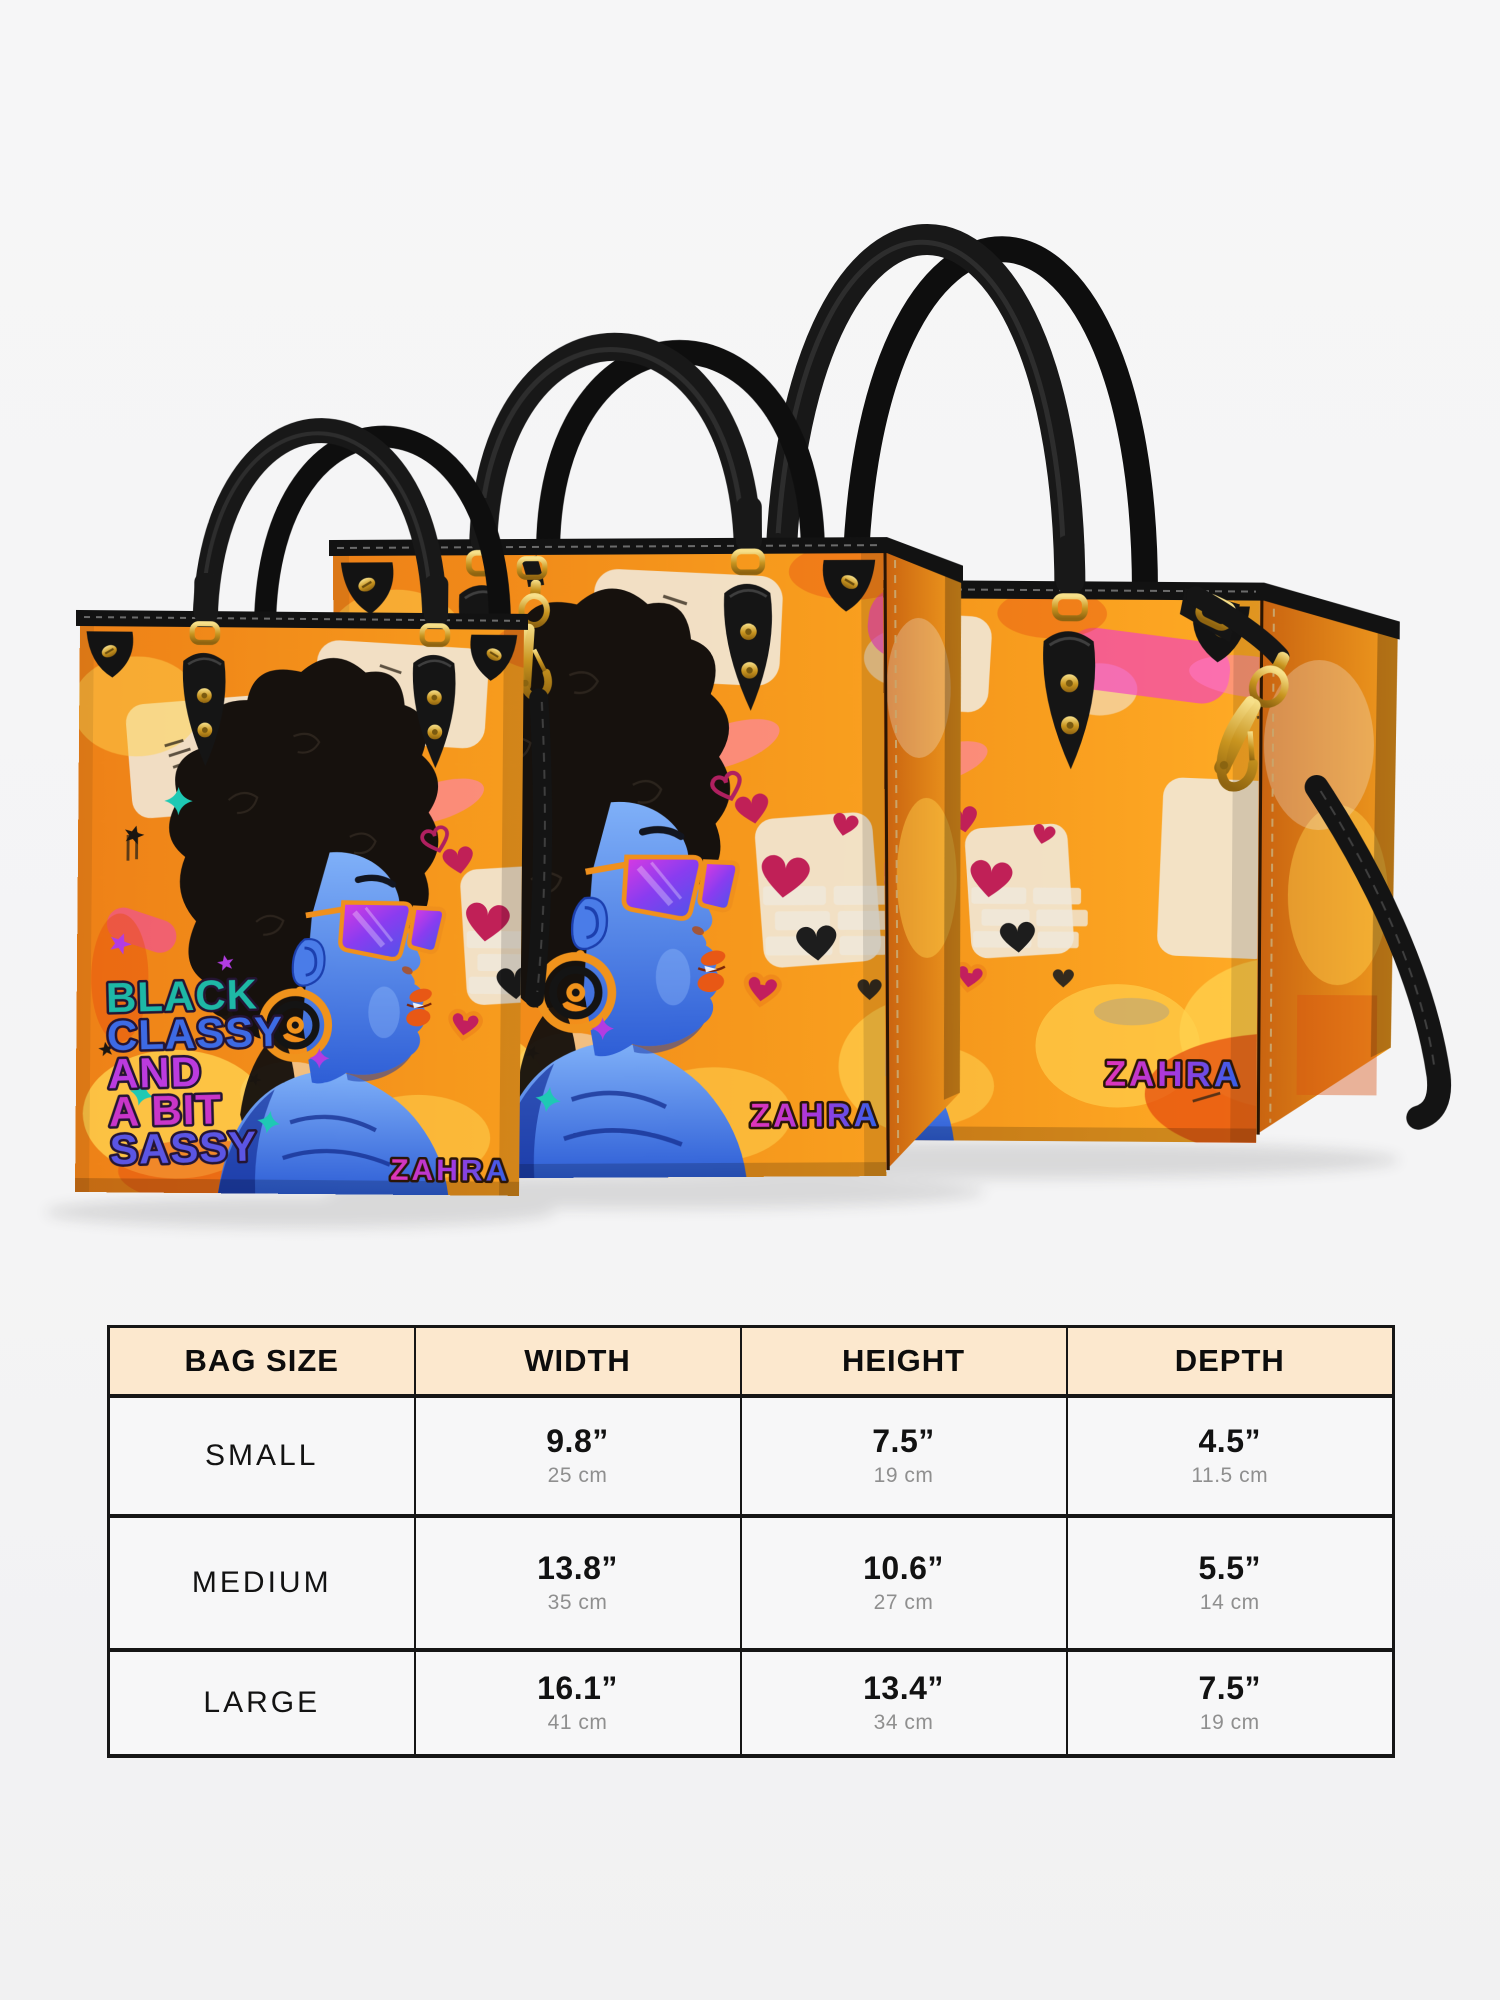 The height and width of the screenshot is (2000, 1500). Describe the element at coordinates (262, 1702) in the screenshot. I see `size-label: LARGE` at that location.